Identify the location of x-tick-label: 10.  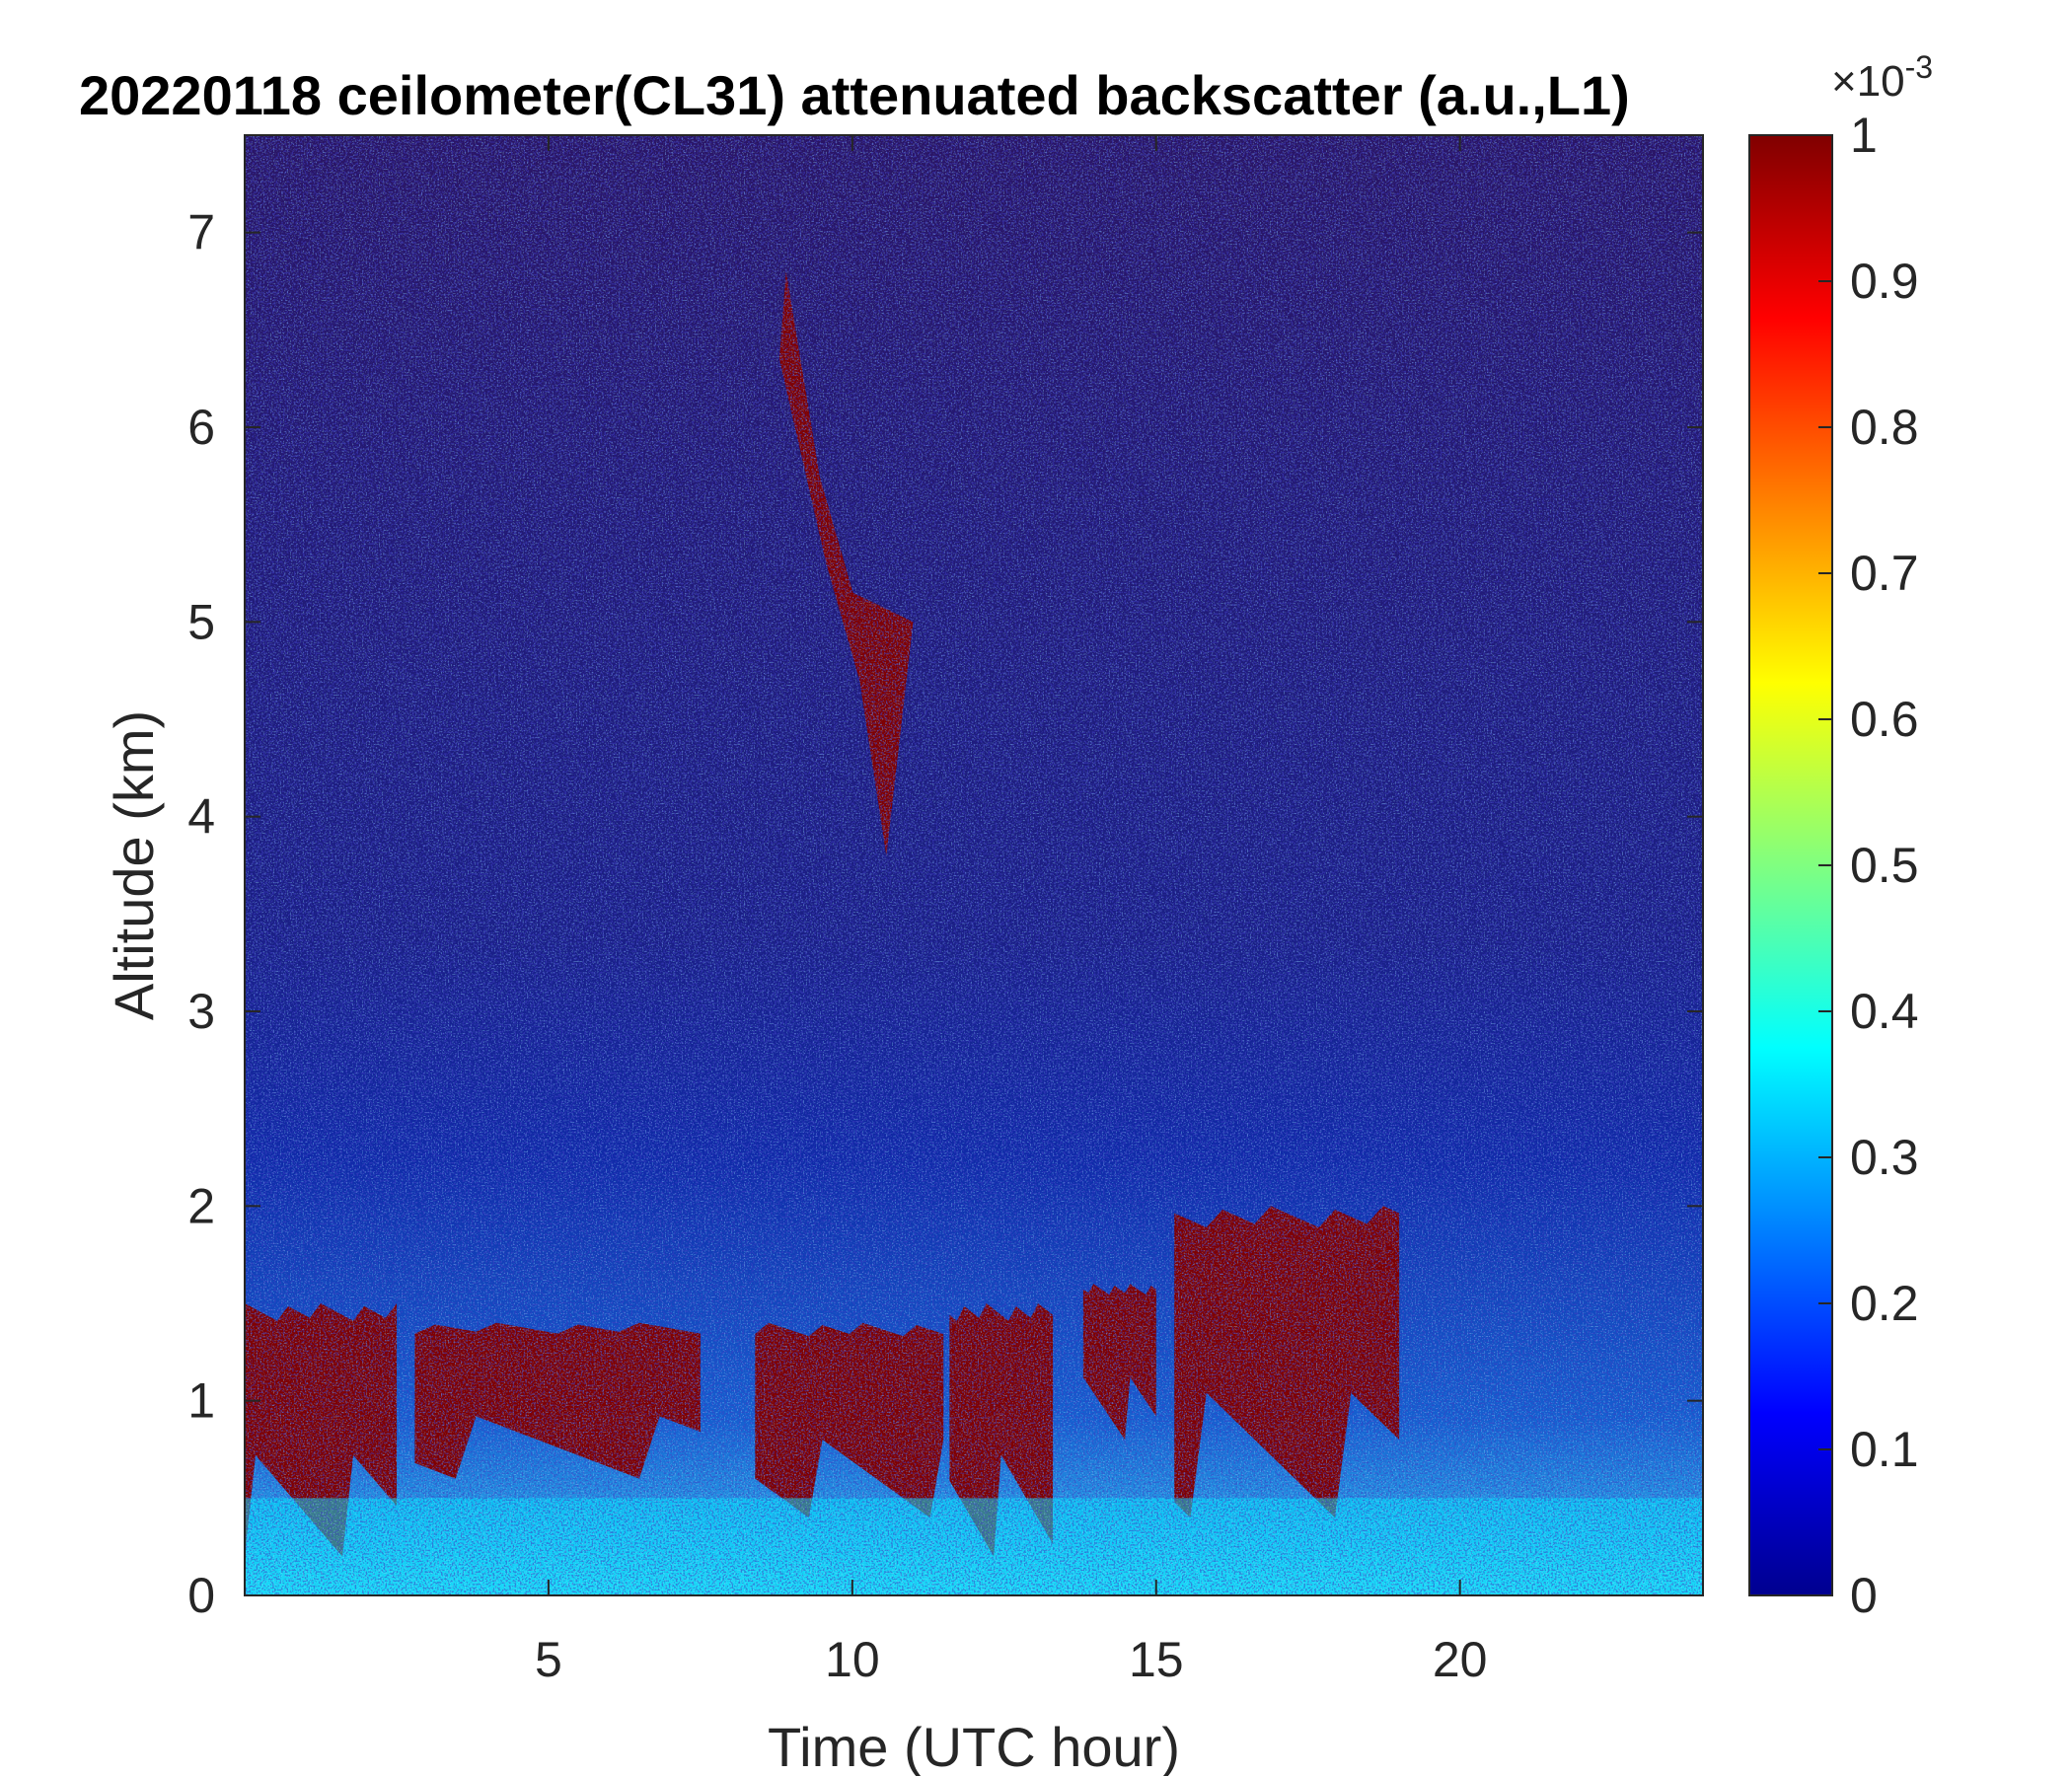
(853, 1660).